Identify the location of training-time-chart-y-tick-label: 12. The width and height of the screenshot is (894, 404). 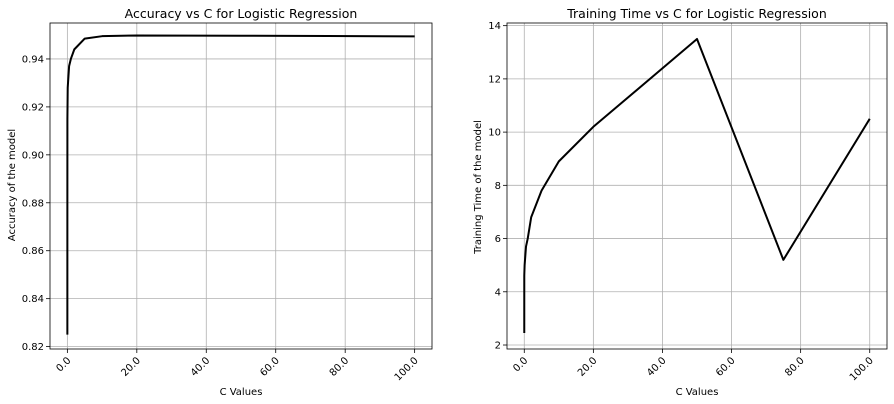
(494, 79).